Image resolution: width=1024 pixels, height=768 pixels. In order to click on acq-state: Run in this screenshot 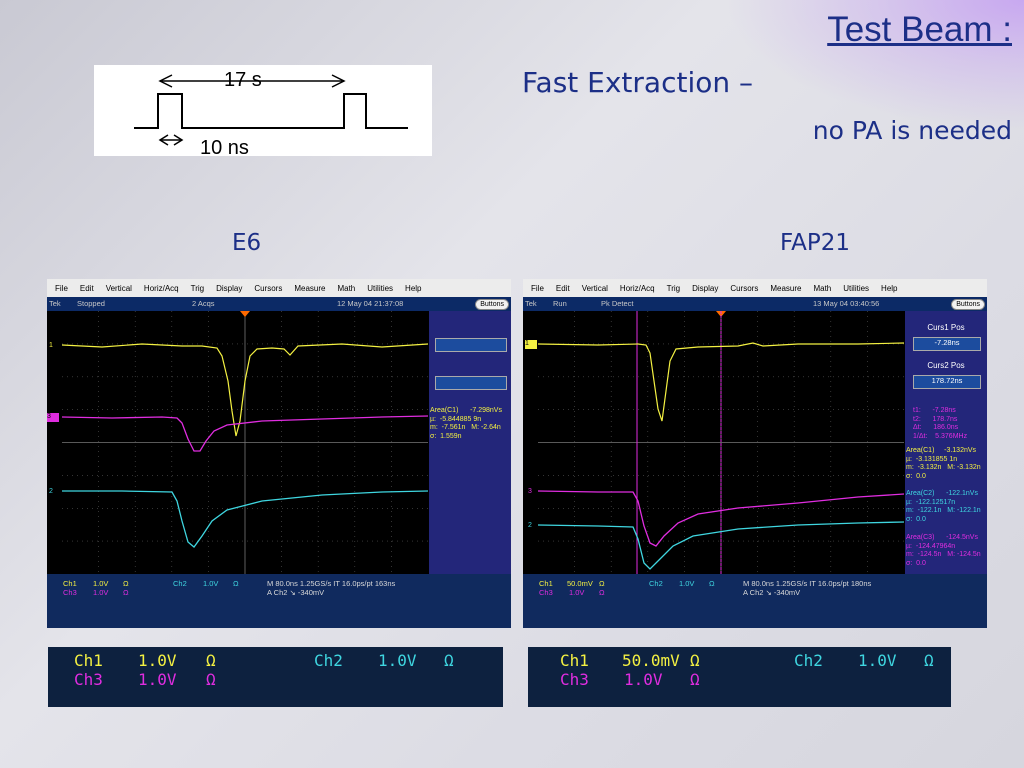, I will do `click(560, 303)`.